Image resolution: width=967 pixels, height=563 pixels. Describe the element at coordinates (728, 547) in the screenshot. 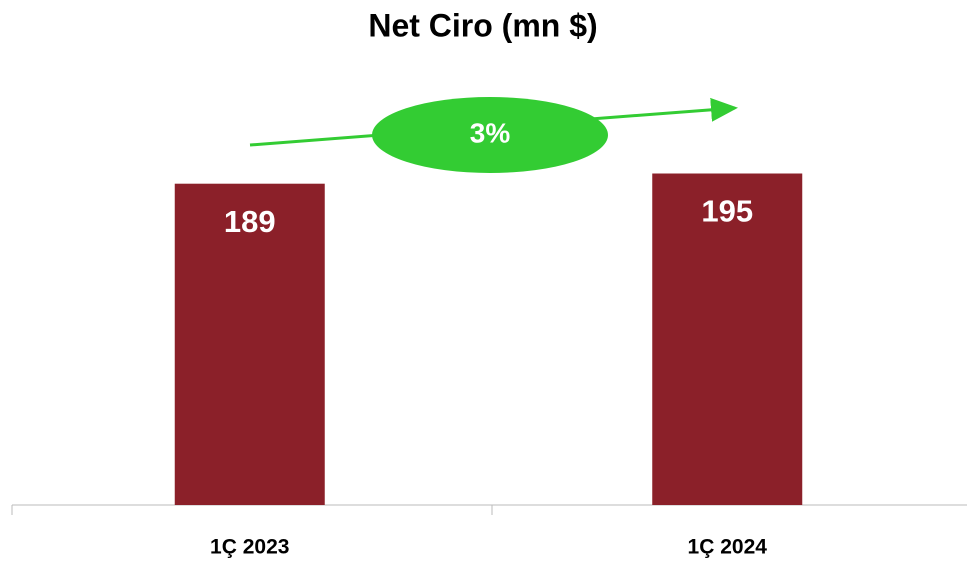

I see `x-tick-label: 1Ç 2024` at that location.